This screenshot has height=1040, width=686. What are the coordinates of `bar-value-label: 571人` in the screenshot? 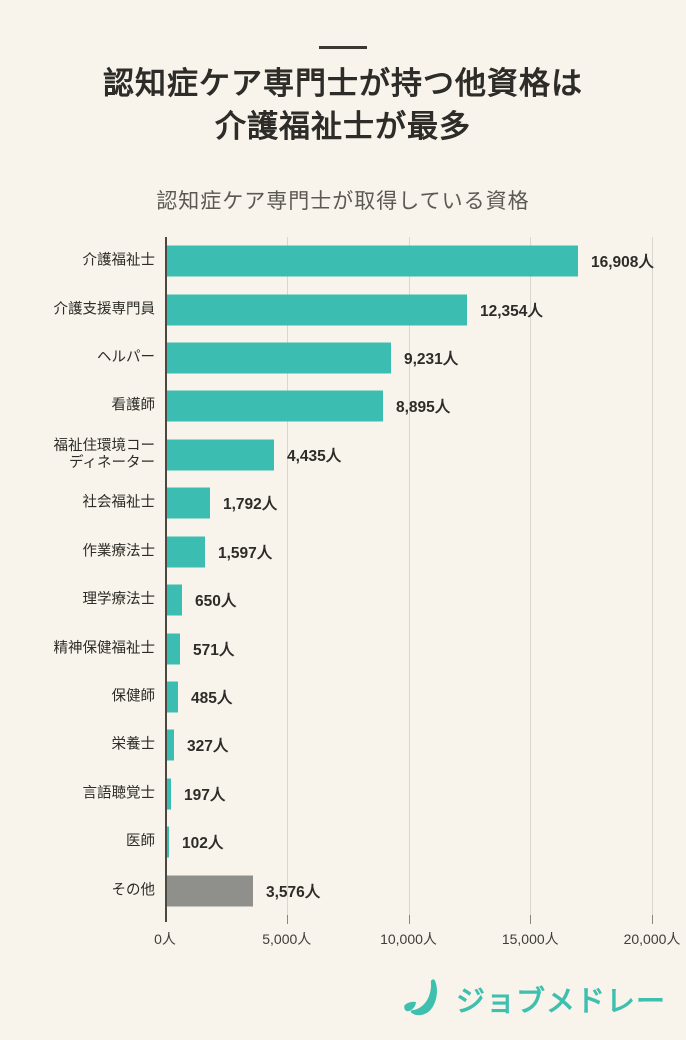 It's located at (214, 650).